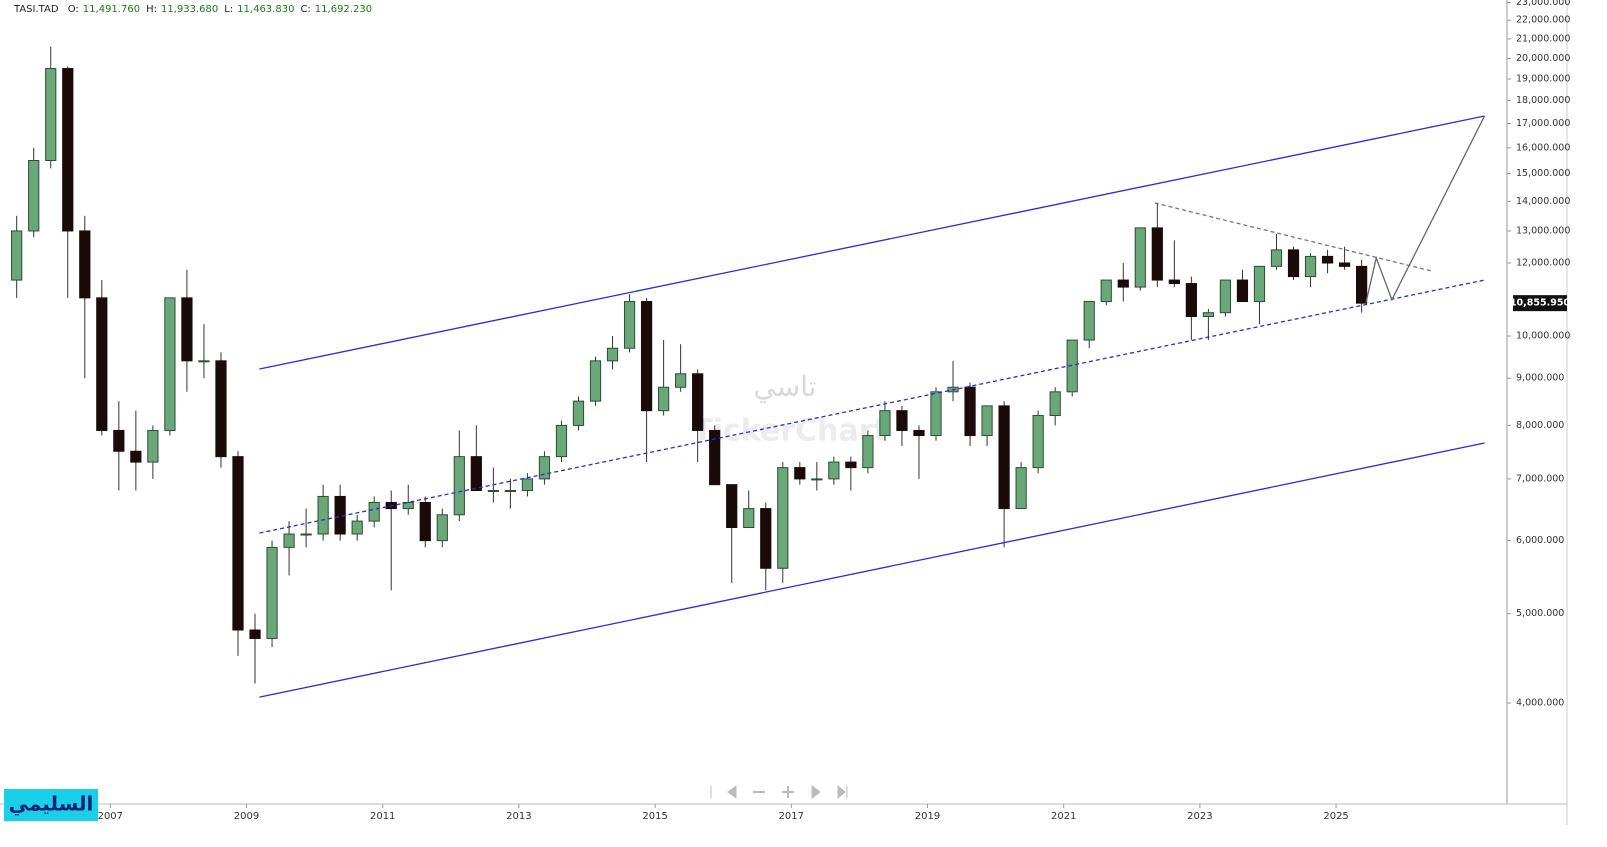  I want to click on field-value: 11,463.830, so click(266, 9).